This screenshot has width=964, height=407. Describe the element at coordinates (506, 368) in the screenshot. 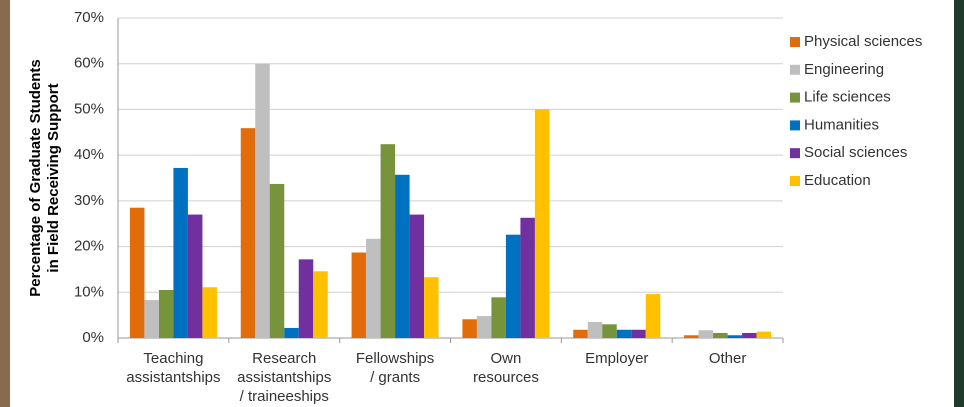

I see `x-tick-label: Own resources` at that location.